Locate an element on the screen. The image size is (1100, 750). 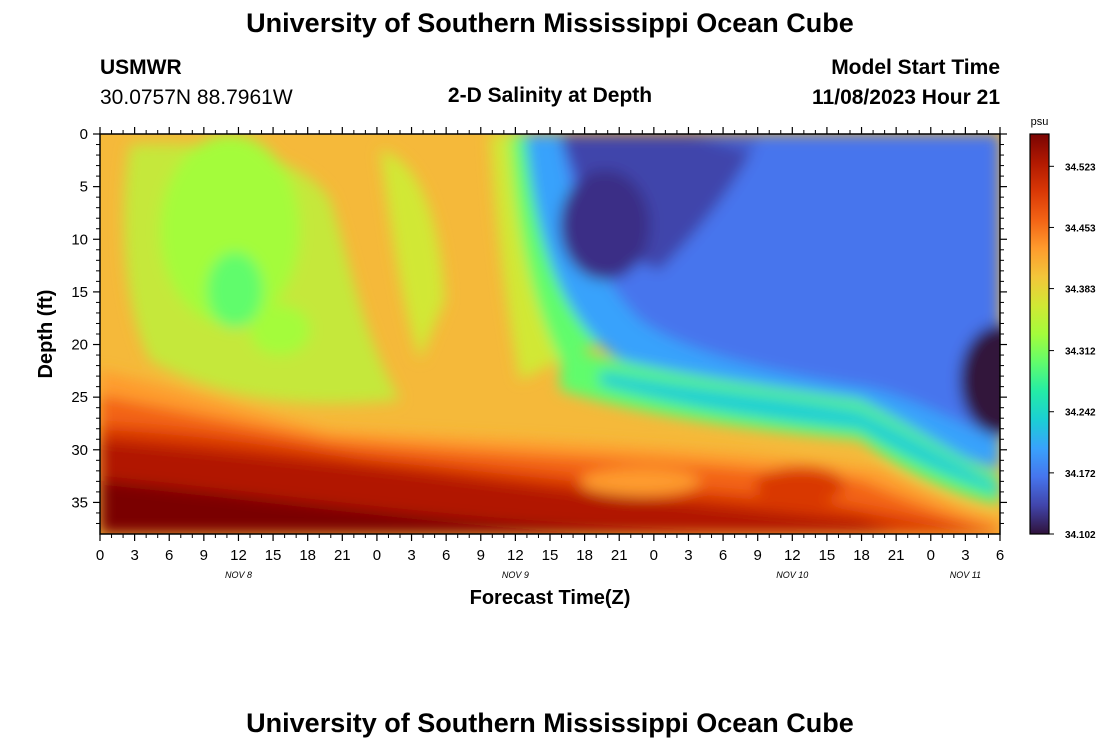
y-tick-label: 20 is located at coordinates (79, 345).